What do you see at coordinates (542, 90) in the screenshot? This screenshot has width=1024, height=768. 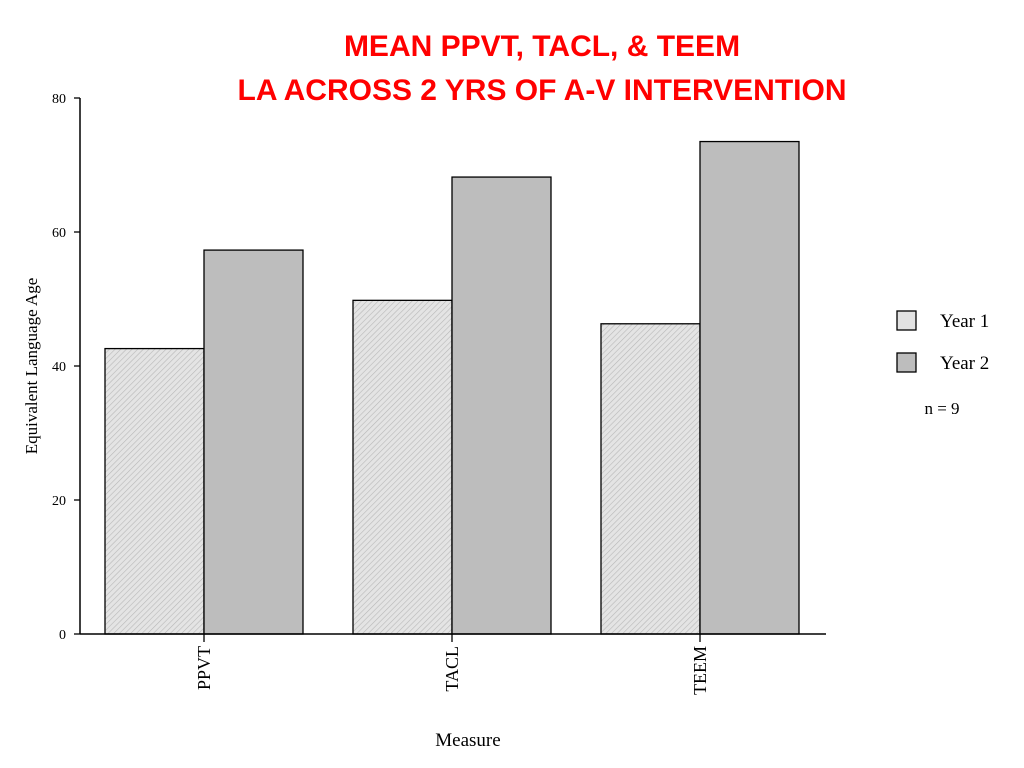 I see `chart-title-line-2: LA ACROSS 2 YRS OF A-V INTERVENTION` at bounding box center [542, 90].